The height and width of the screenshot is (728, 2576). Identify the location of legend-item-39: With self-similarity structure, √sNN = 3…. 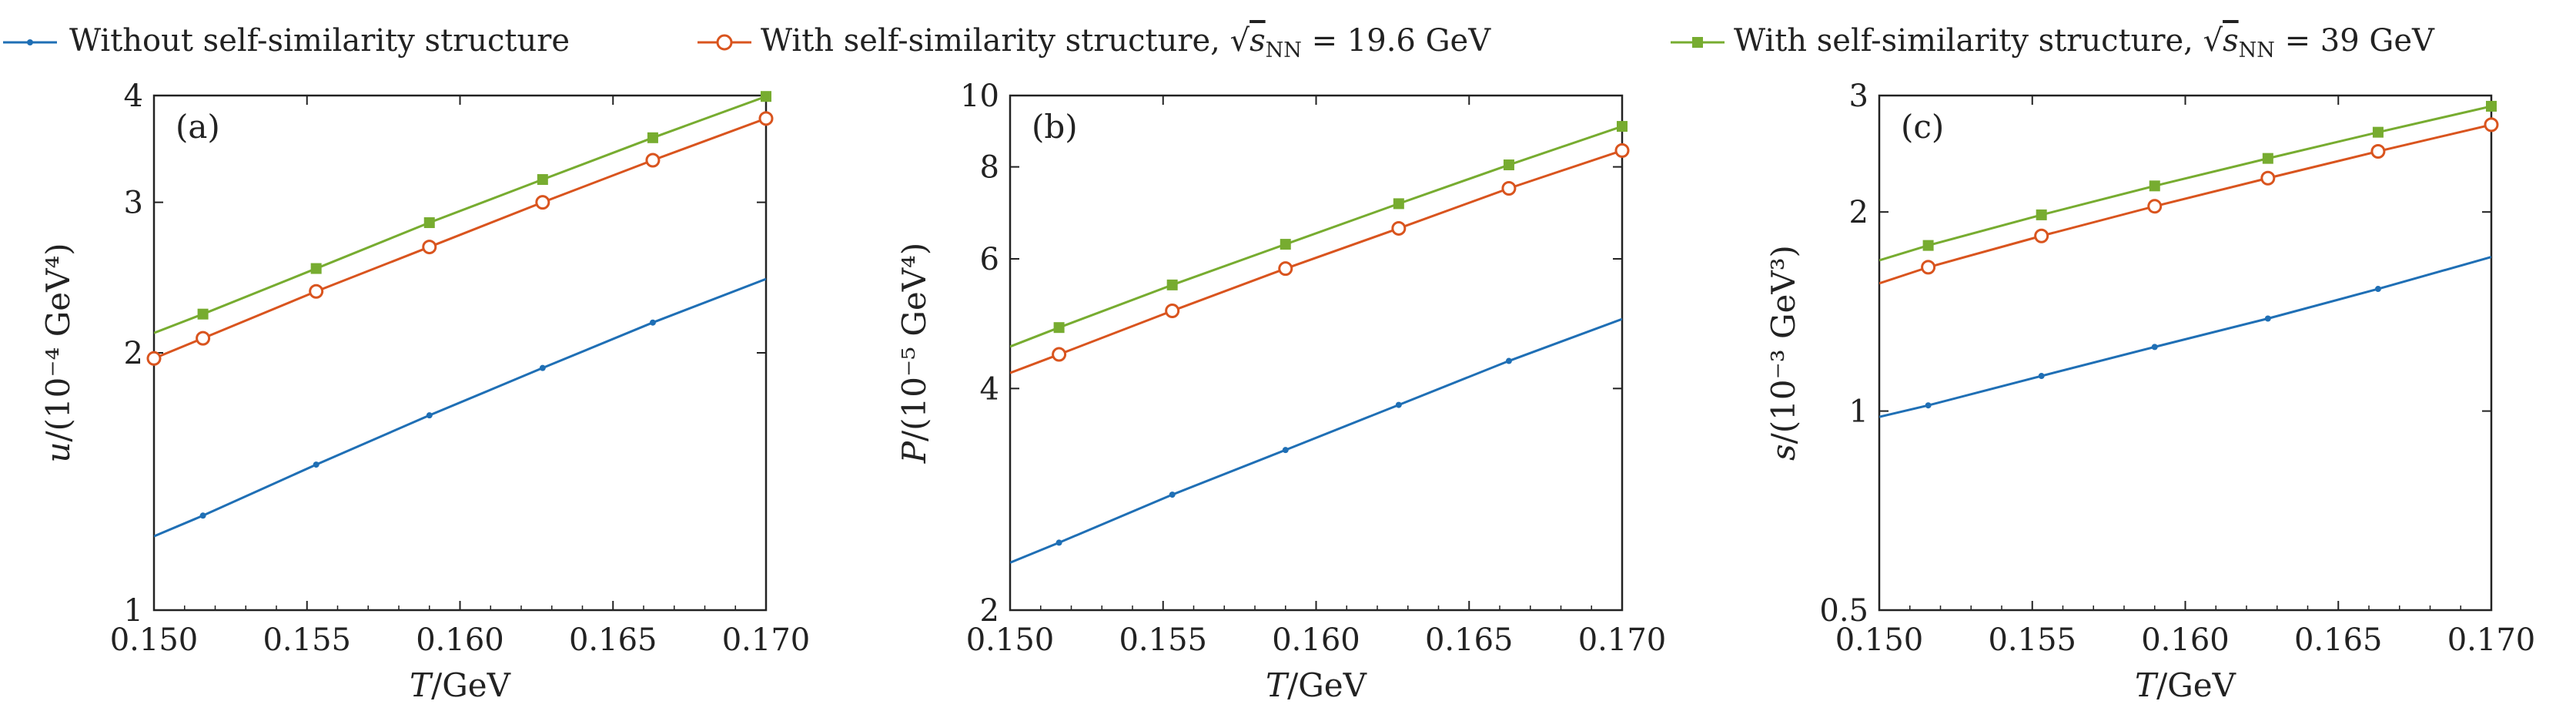
(2053, 42).